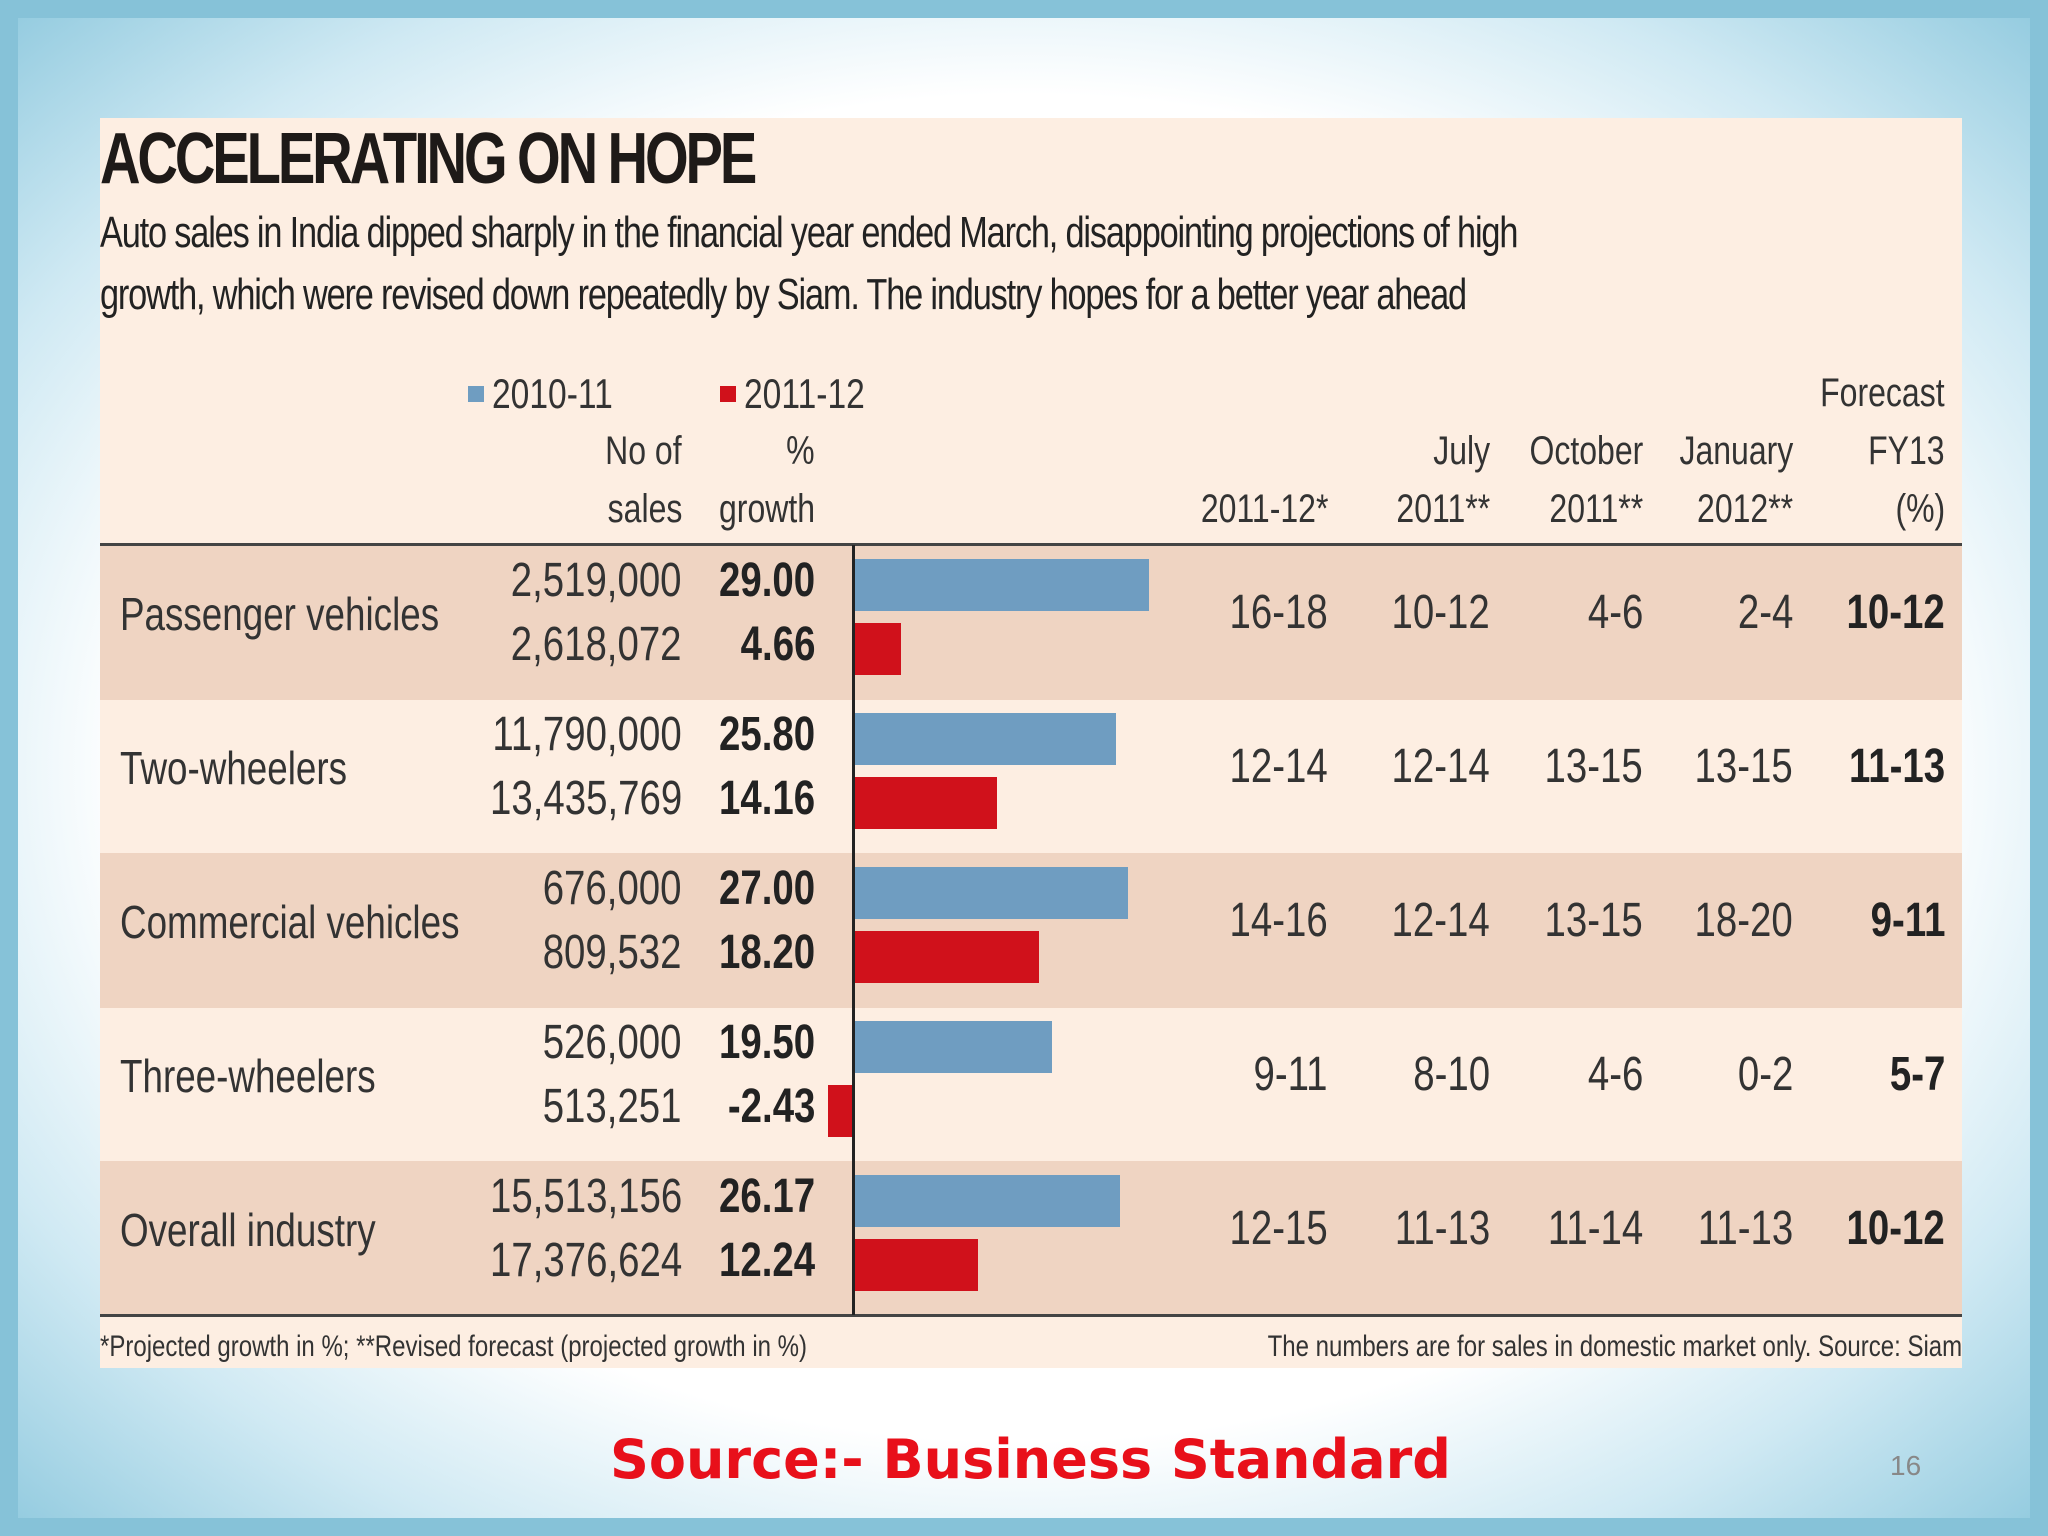  I want to click on header-divider, so click(1031, 544).